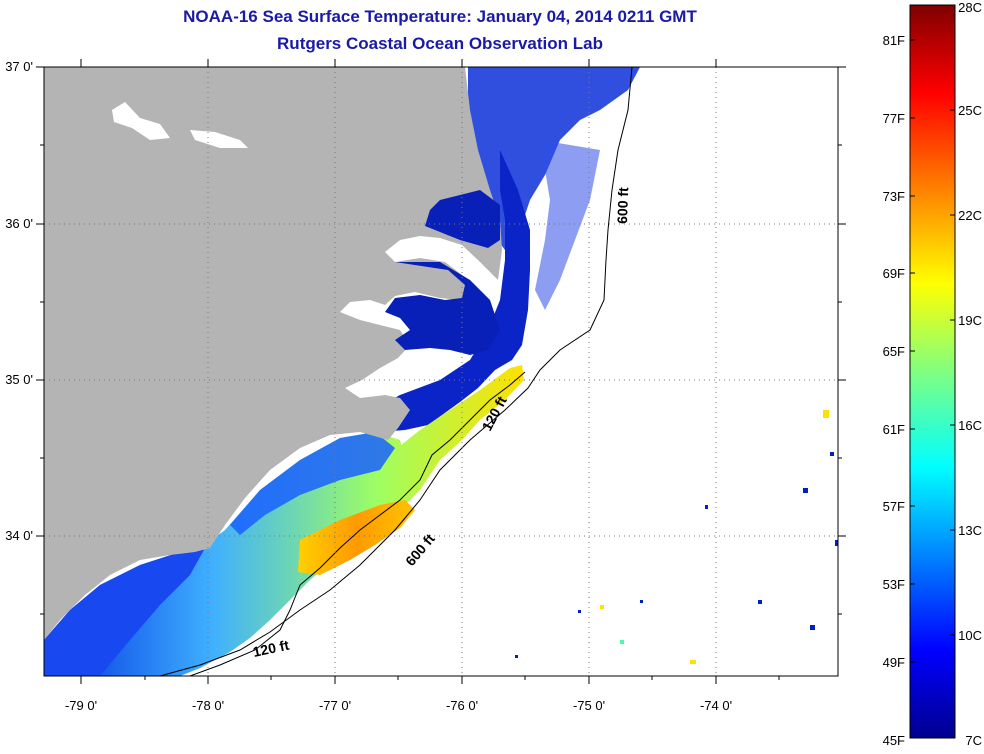 The width and height of the screenshot is (984, 754). I want to click on lon-label: -75 0', so click(589, 705).